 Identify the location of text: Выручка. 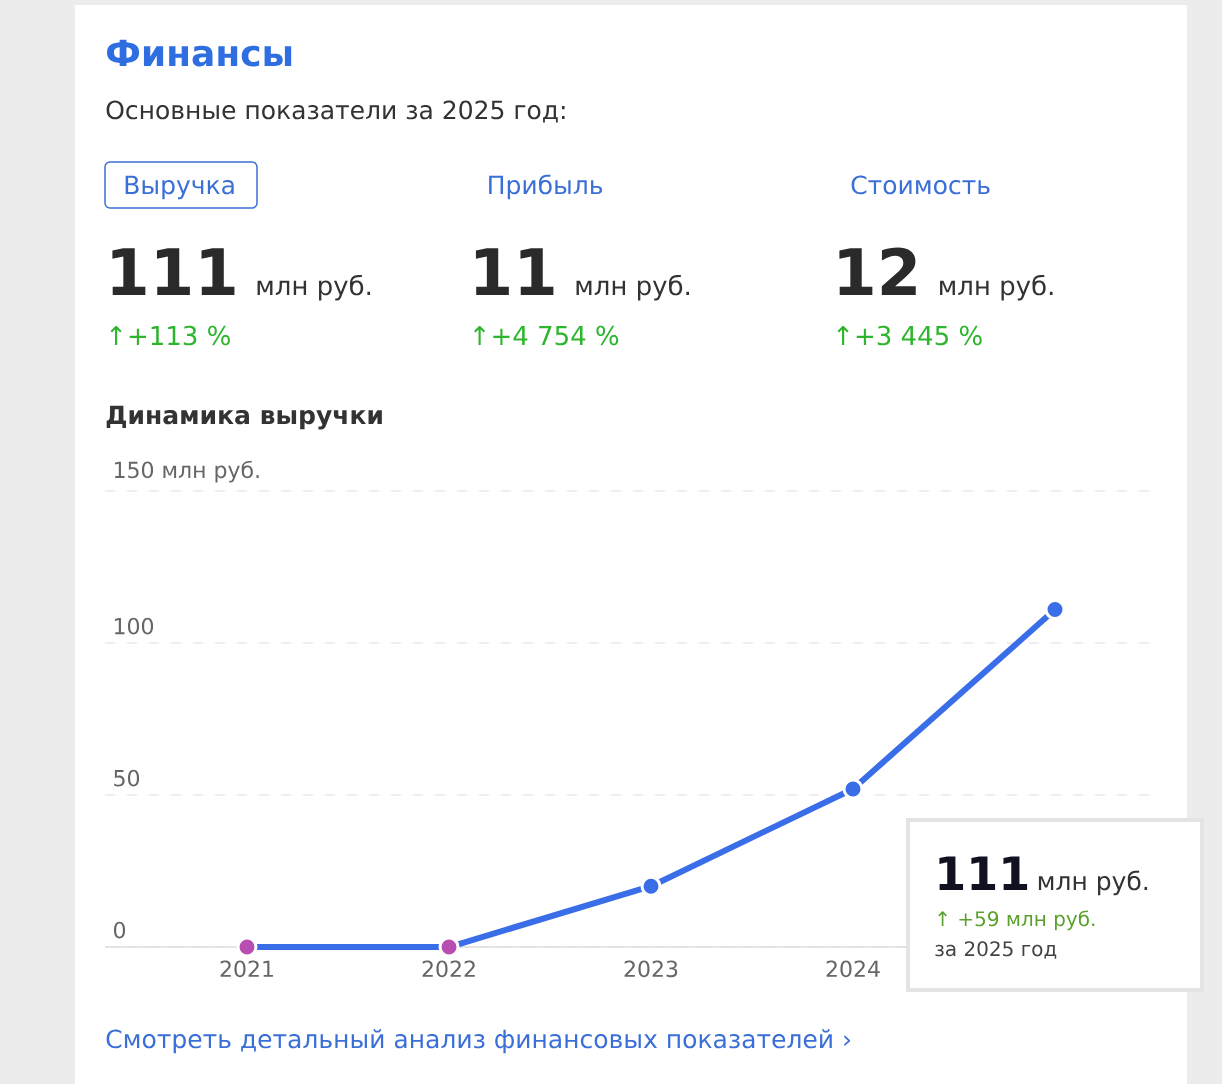
(179, 187).